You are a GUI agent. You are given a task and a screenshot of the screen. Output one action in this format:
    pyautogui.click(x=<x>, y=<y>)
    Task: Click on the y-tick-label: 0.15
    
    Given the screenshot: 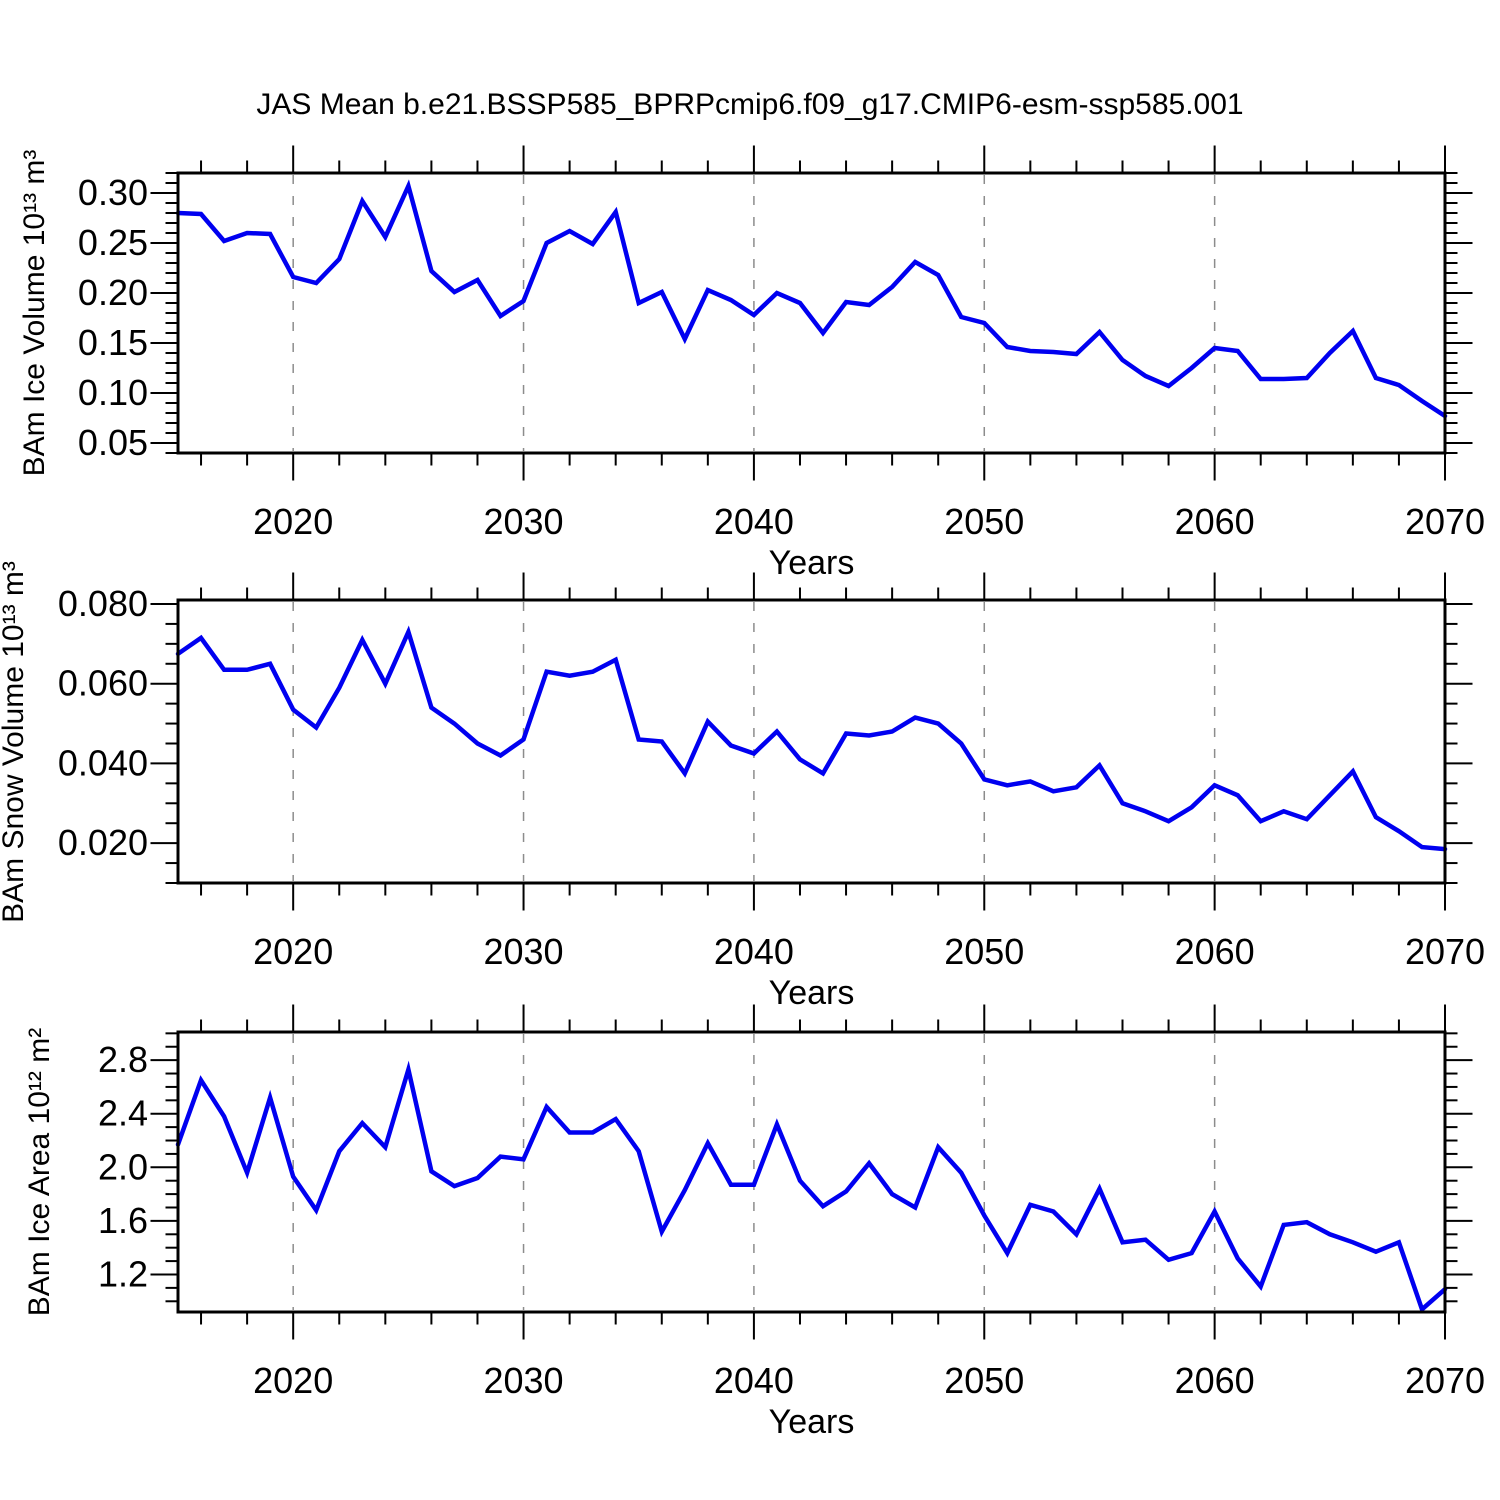 What is the action you would take?
    pyautogui.click(x=113, y=342)
    